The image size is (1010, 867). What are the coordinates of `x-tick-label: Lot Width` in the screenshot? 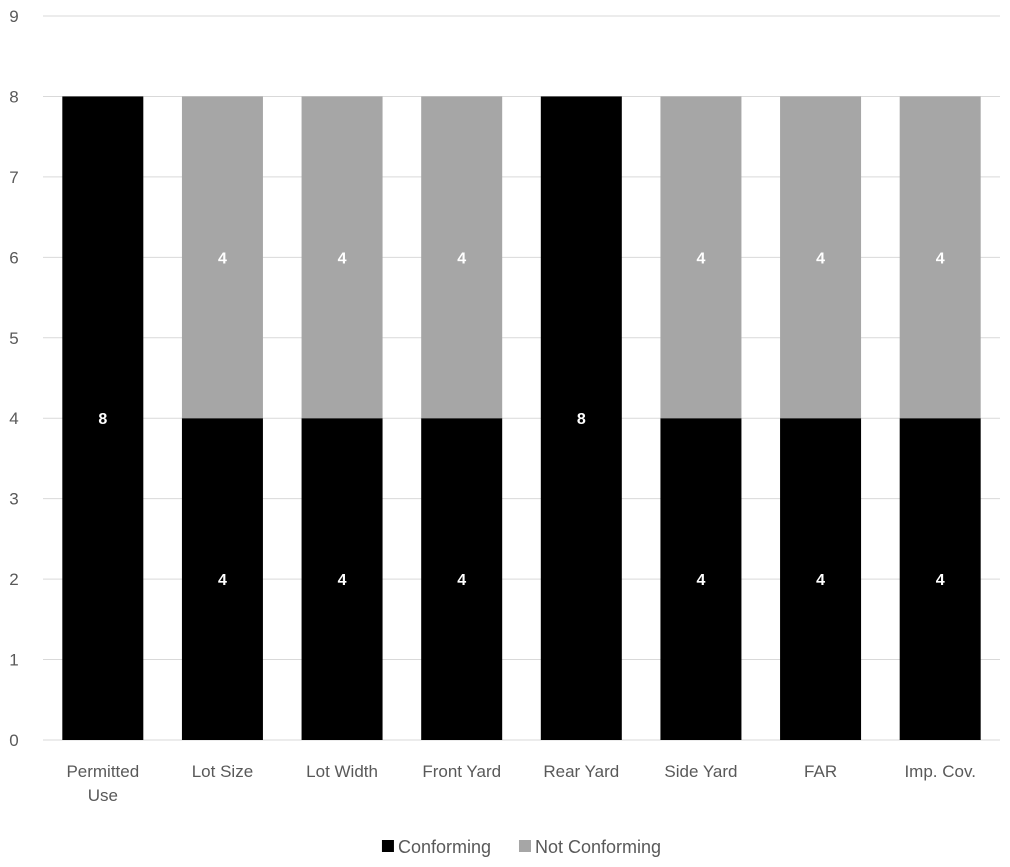 It's located at (342, 771).